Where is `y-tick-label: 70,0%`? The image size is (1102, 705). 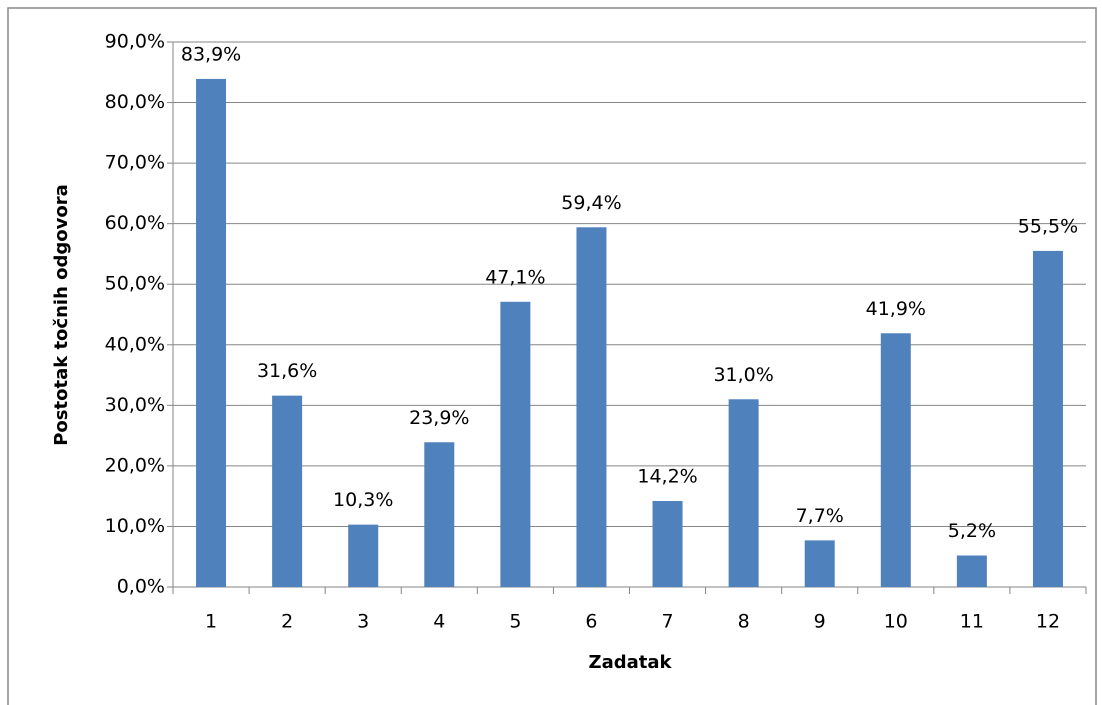
y-tick-label: 70,0% is located at coordinates (135, 163).